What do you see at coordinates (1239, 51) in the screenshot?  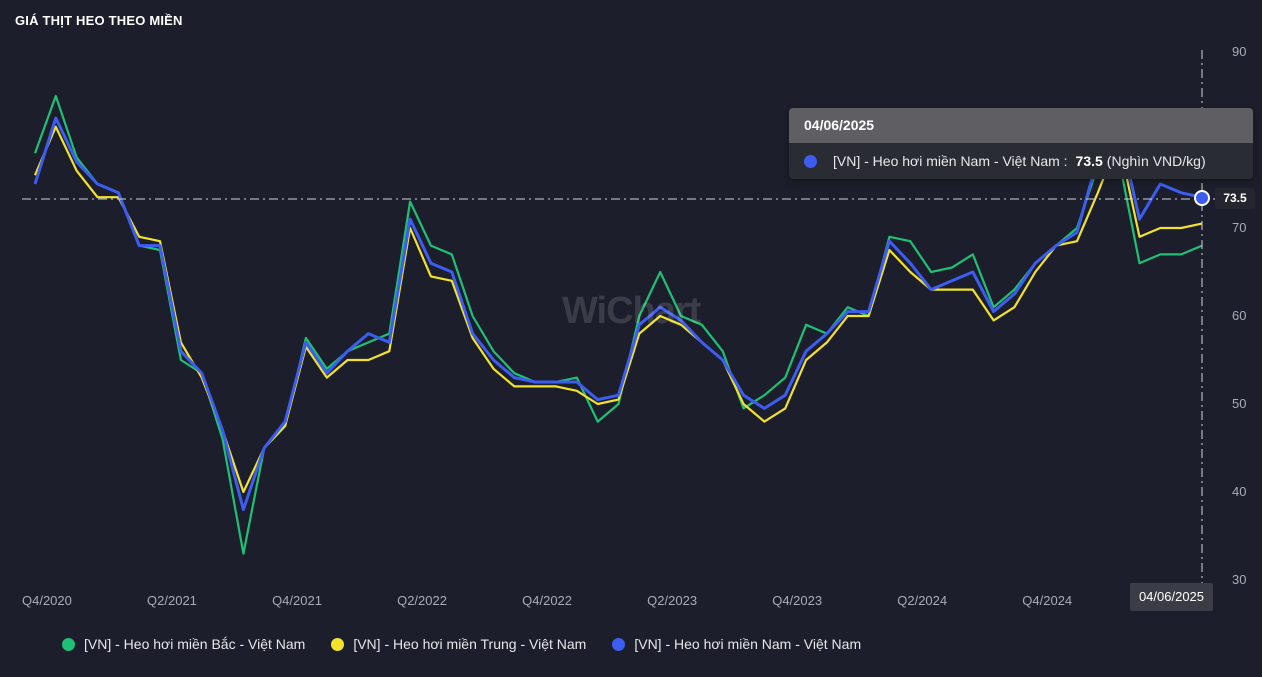 I see `y-tick-label: 90` at bounding box center [1239, 51].